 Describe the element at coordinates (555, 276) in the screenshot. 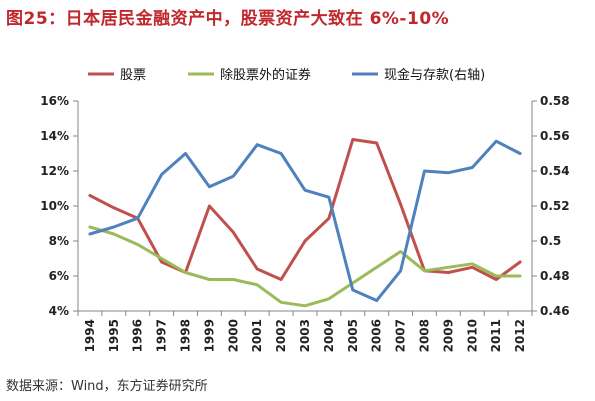

I see `right-y-tick-label: 0.48` at that location.